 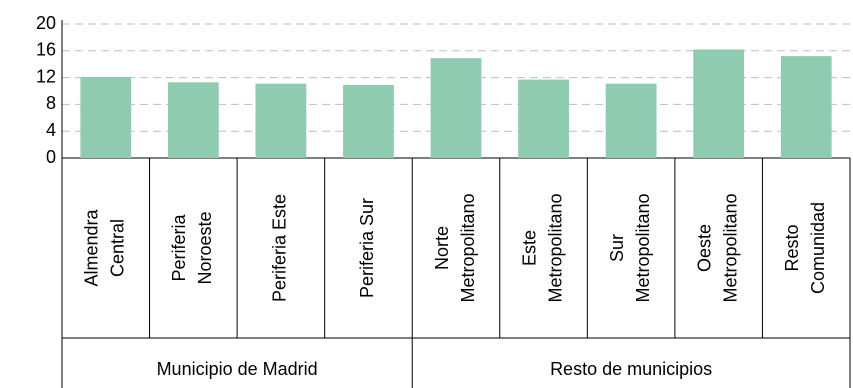 What do you see at coordinates (529, 248) in the screenshot?
I see `x-tick-label: Este` at bounding box center [529, 248].